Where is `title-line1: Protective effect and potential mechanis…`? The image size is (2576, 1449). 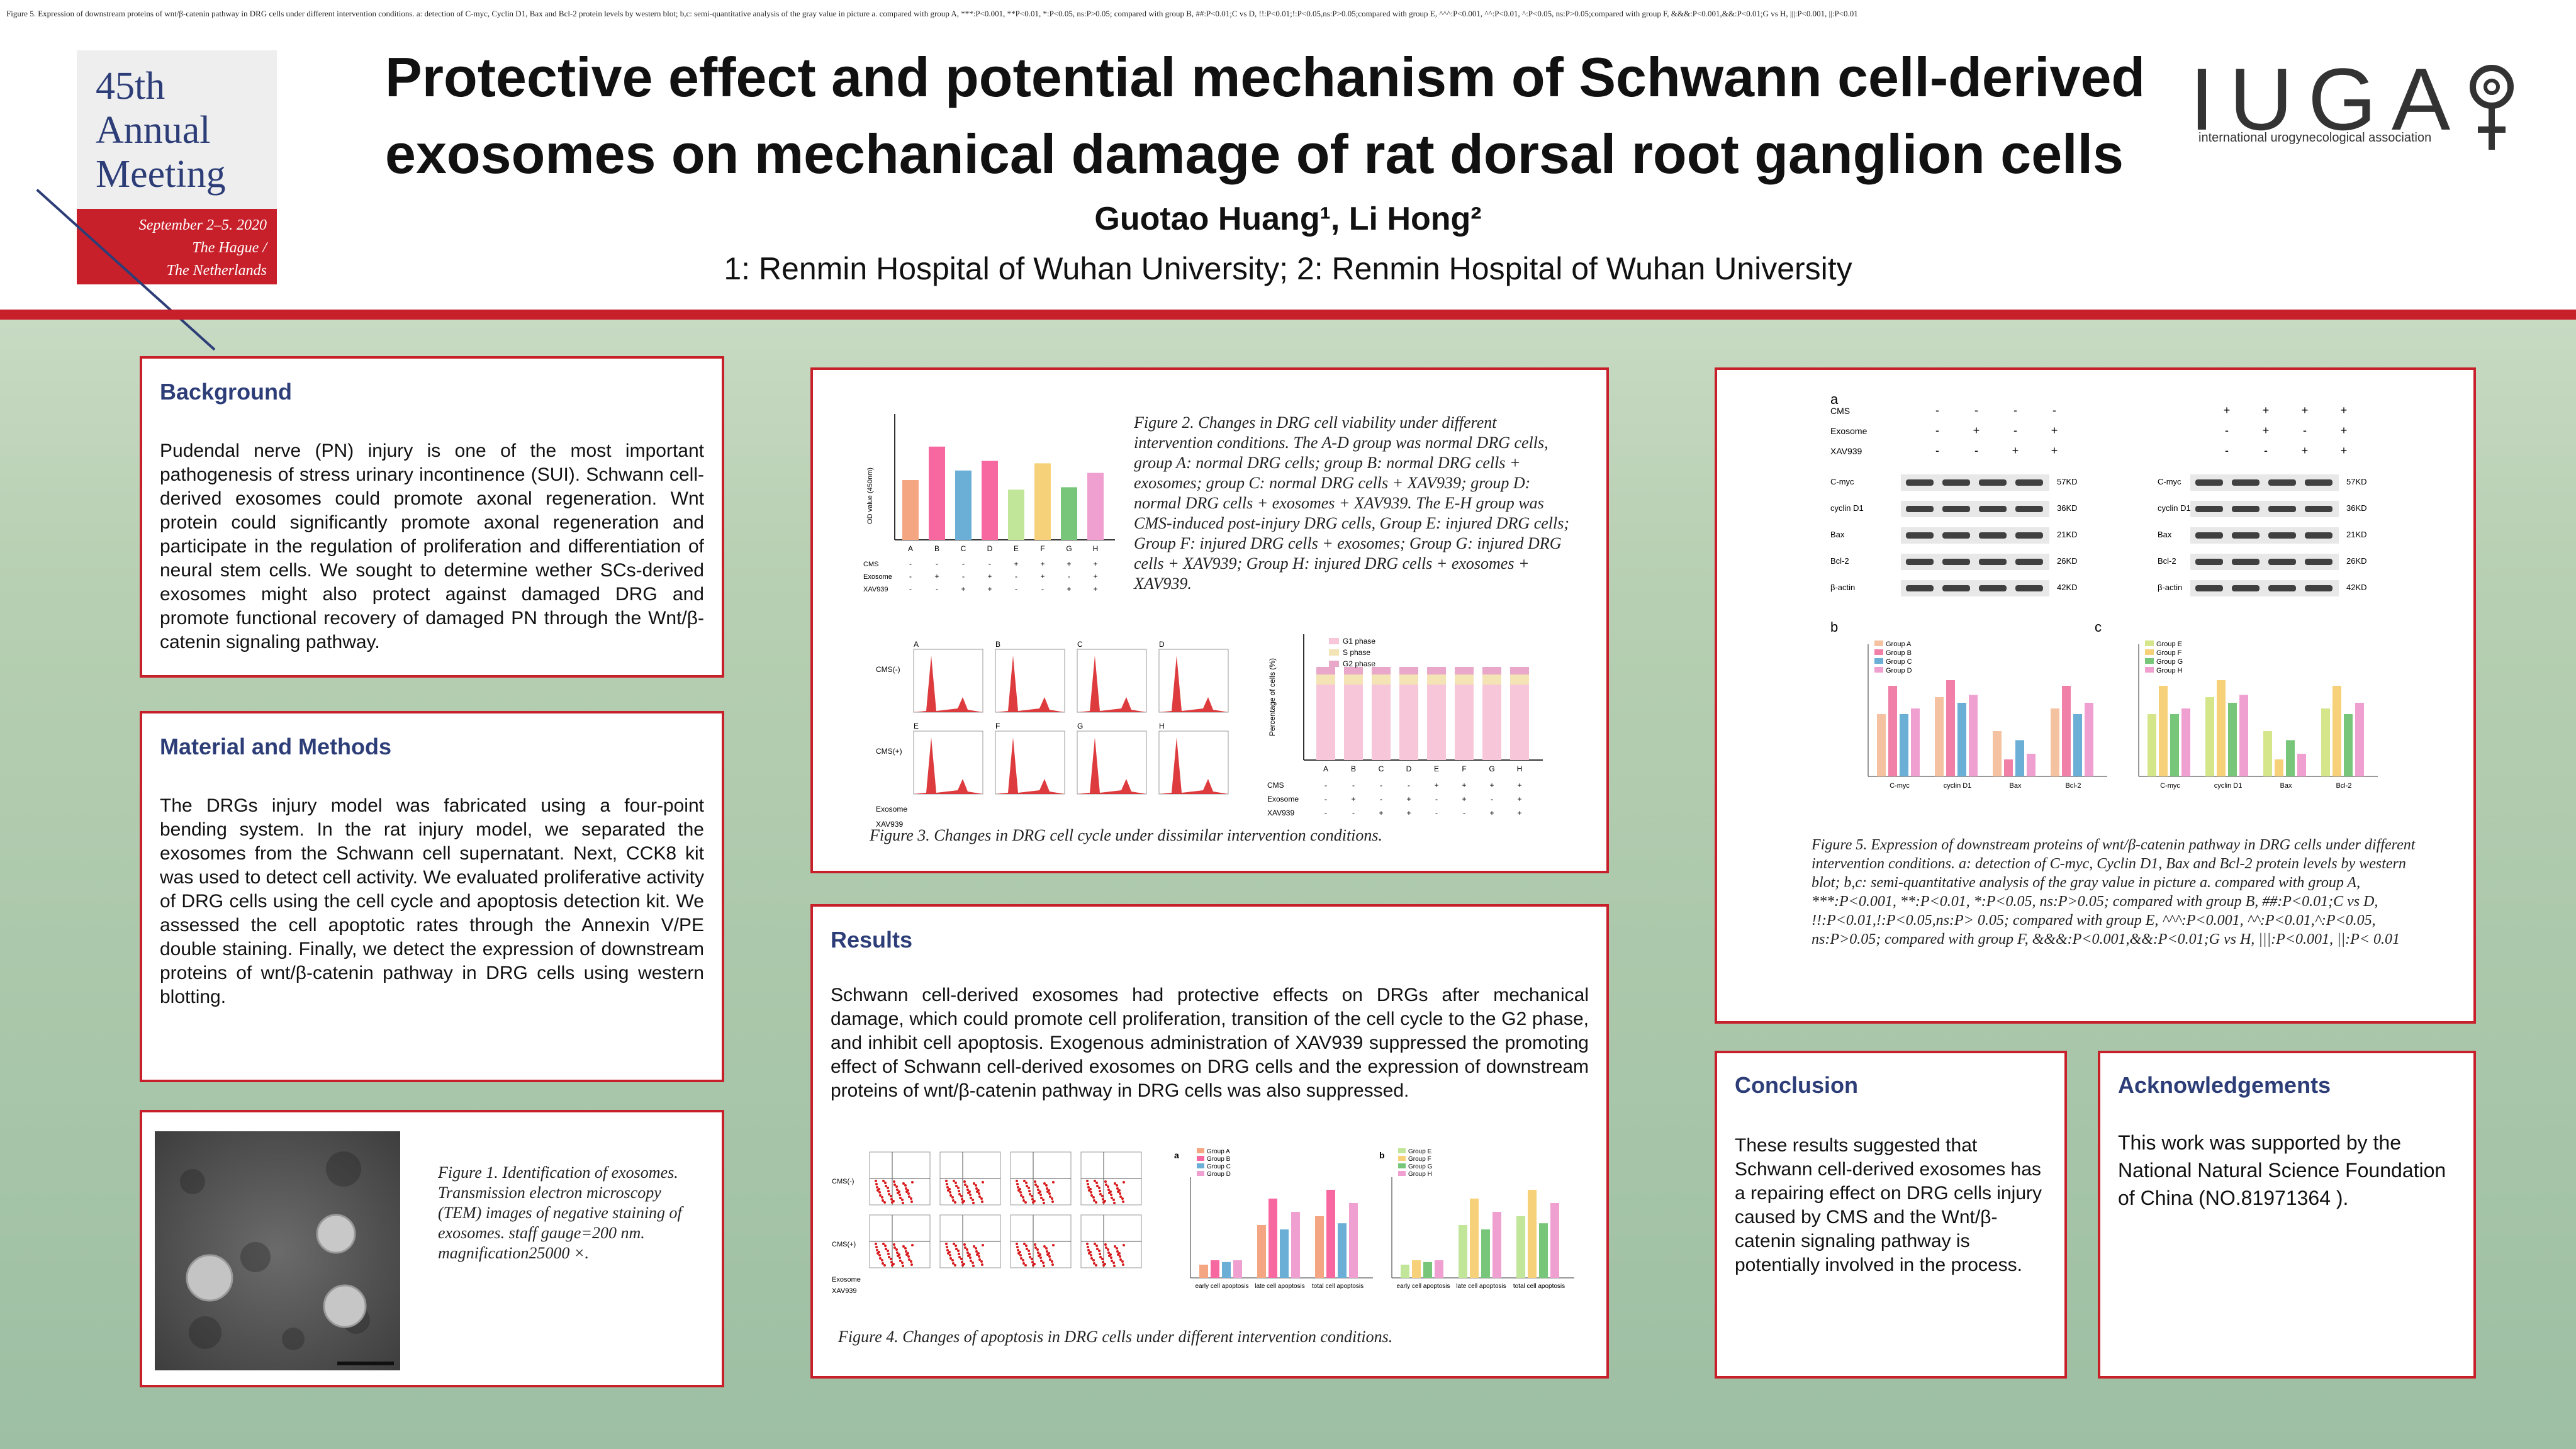
title-line1: Protective effect and potential mechanis… is located at coordinates (1265, 77).